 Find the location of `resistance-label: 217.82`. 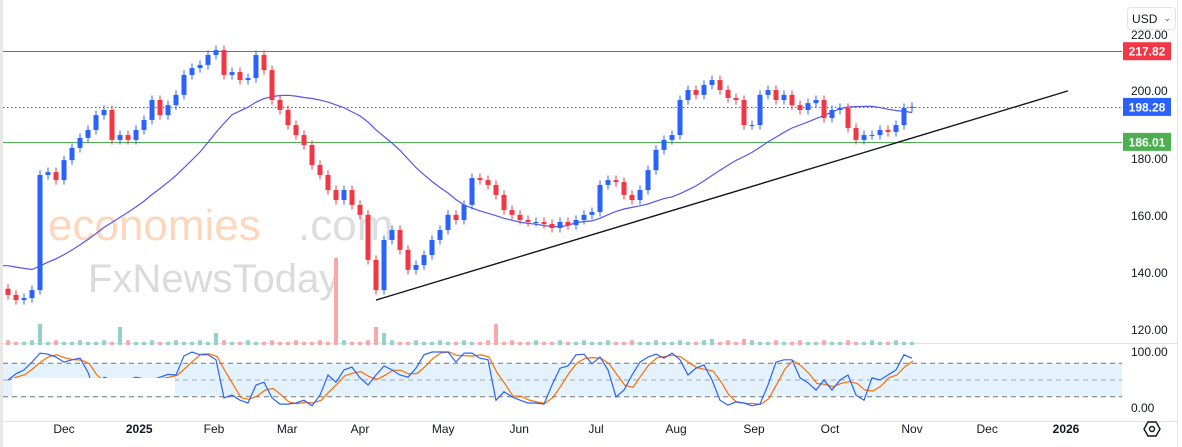

resistance-label: 217.82 is located at coordinates (1147, 52).